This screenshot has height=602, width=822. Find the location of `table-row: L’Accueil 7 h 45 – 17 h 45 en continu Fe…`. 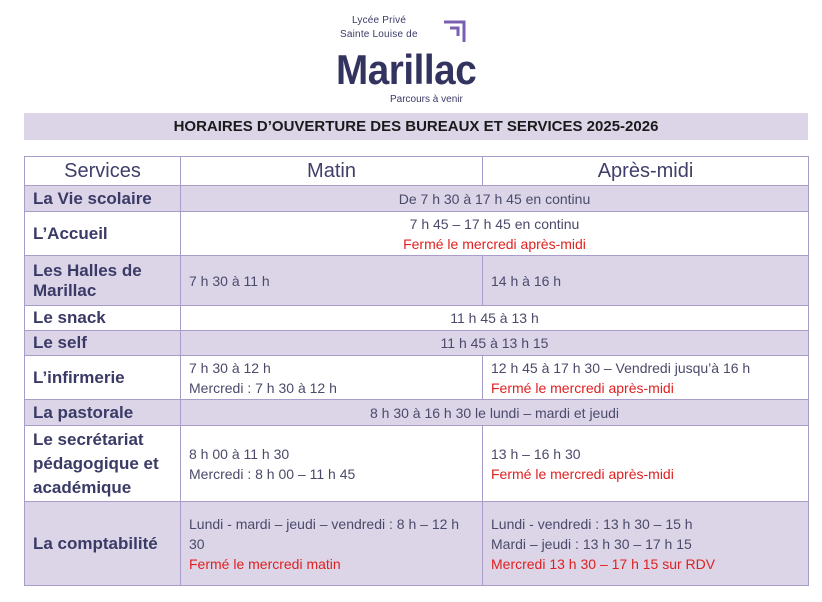

table-row: L’Accueil 7 h 45 – 17 h 45 en continu Fe… is located at coordinates (416, 233).